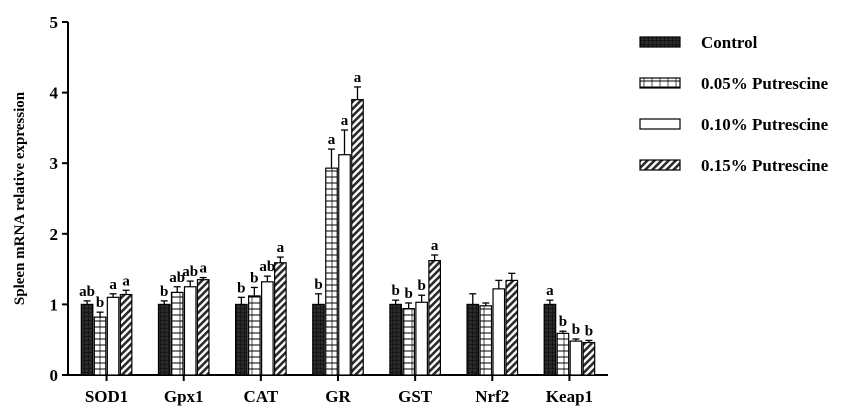 The height and width of the screenshot is (414, 860). What do you see at coordinates (569, 396) in the screenshot?
I see `x-tick-label: Keap1` at bounding box center [569, 396].